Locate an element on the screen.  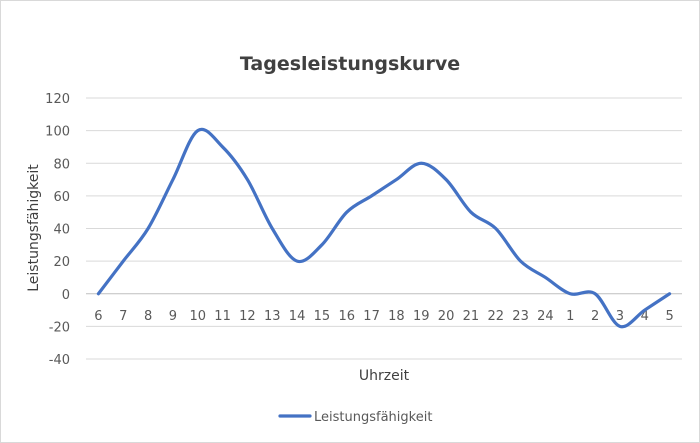
y-tick-label: 20 is located at coordinates (61, 262).